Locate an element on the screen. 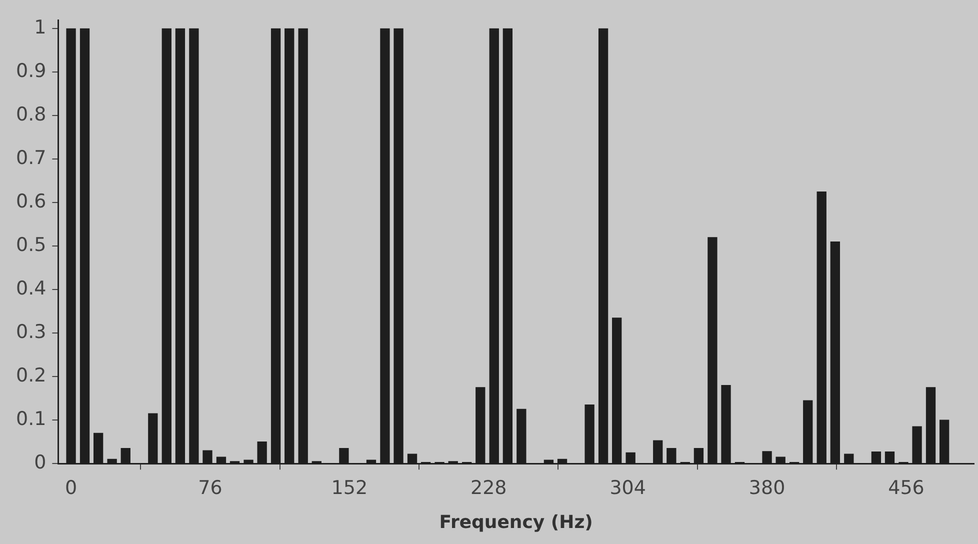 The width and height of the screenshot is (978, 544). y-tick-label: 0.1 is located at coordinates (31, 419).